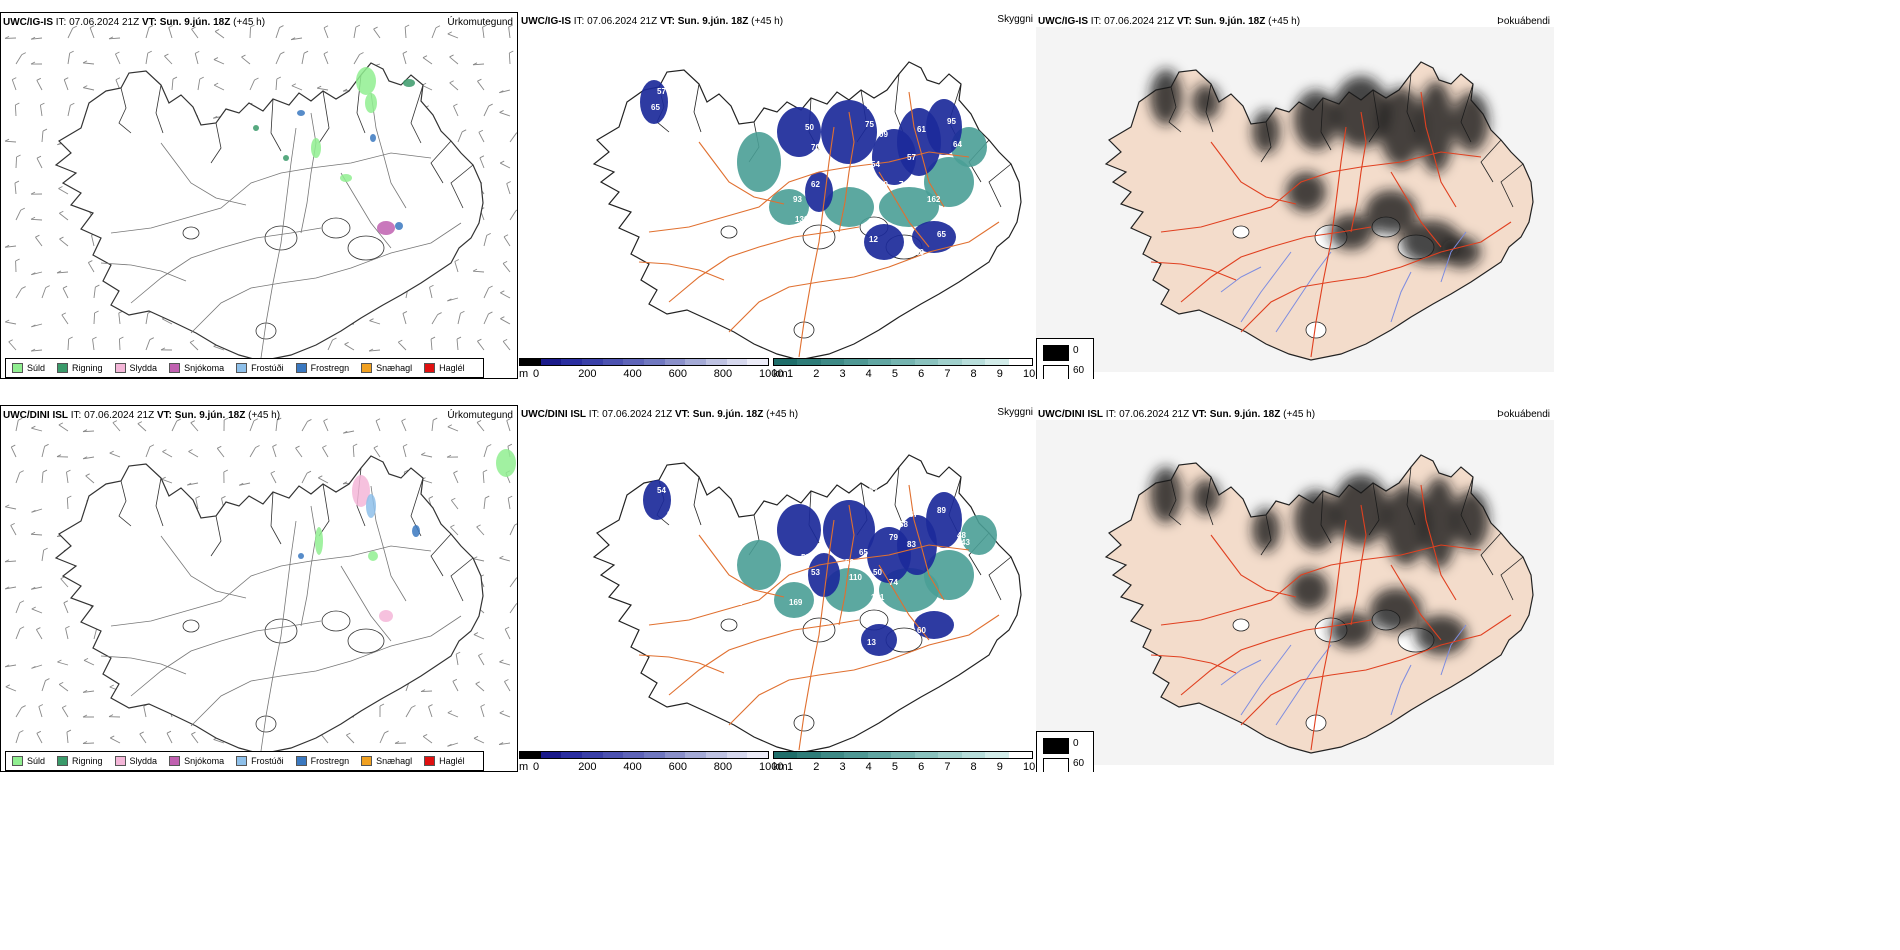 The height and width of the screenshot is (950, 1900). I want to click on colorbar-tick-label: 7, so click(947, 373).